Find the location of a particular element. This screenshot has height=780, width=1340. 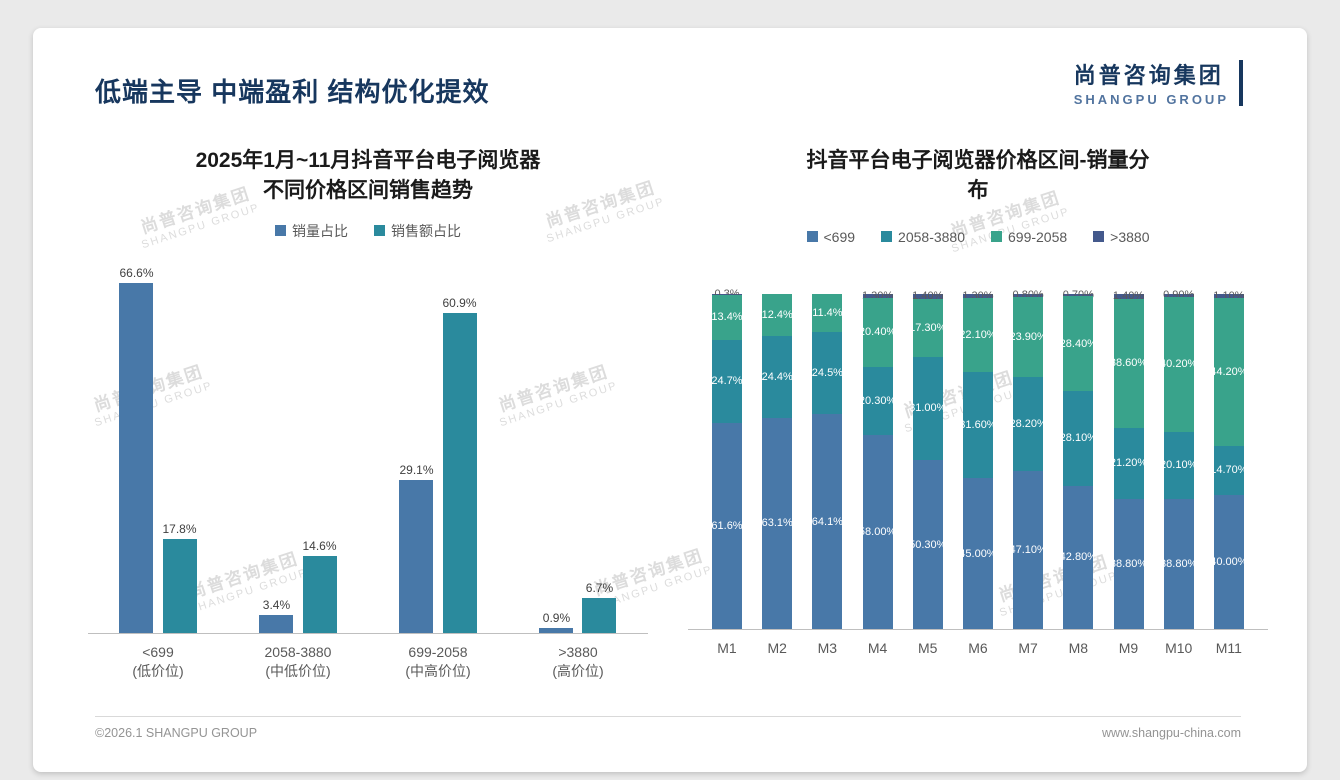

segment-<699: 47.10% is located at coordinates (1028, 550).